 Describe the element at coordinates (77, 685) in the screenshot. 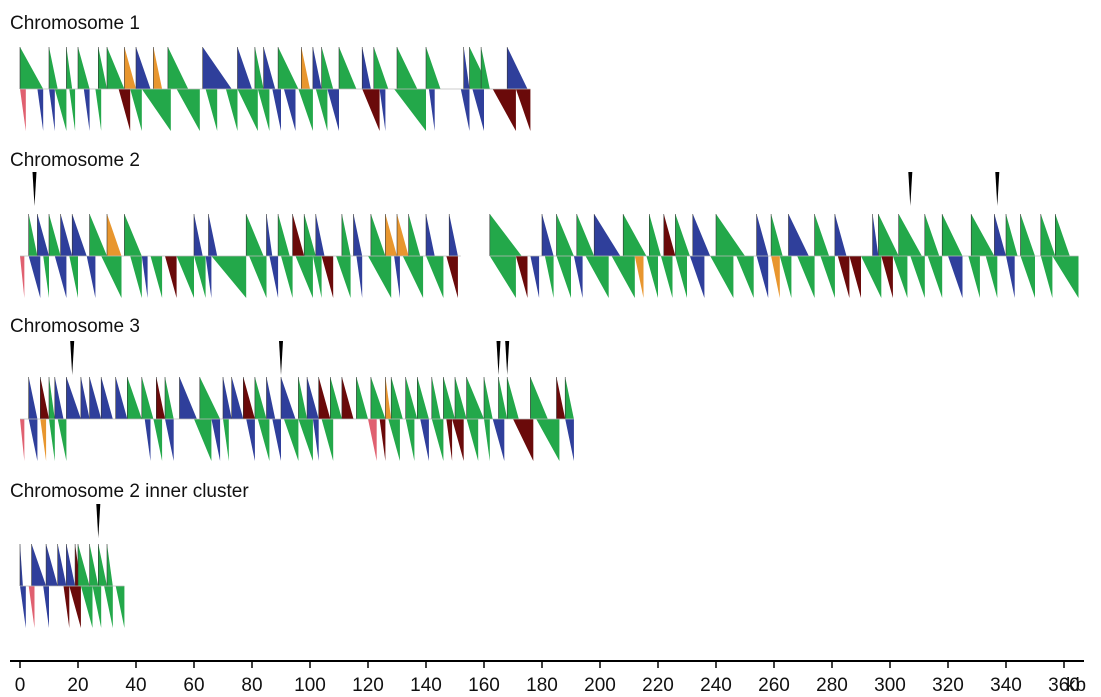

I see `axis-tick-label: 20` at that location.